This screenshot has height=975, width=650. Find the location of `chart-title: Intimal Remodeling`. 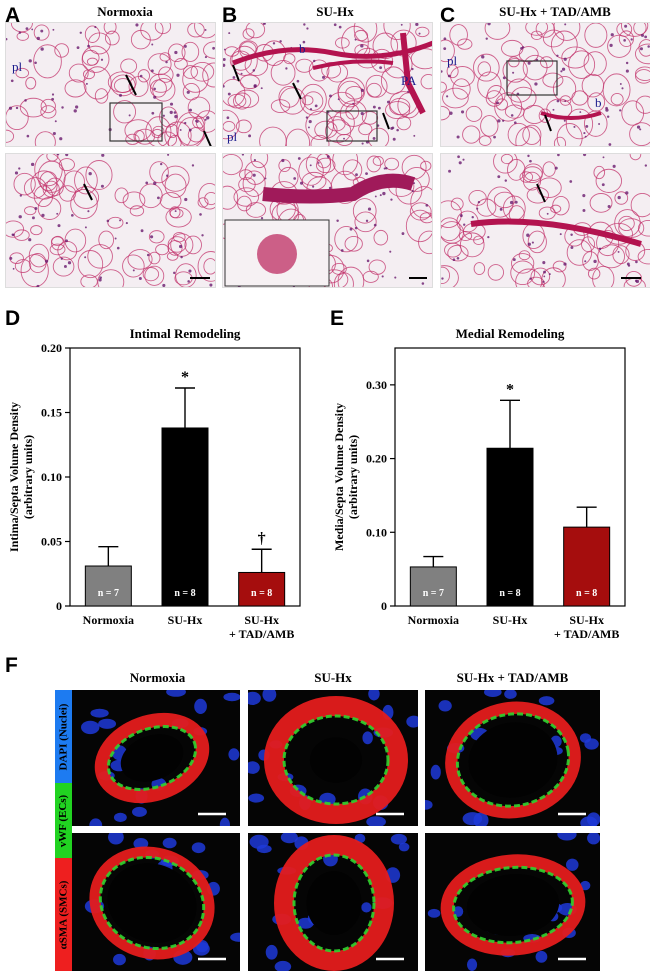

chart-title: Intimal Remodeling is located at coordinates (185, 333).